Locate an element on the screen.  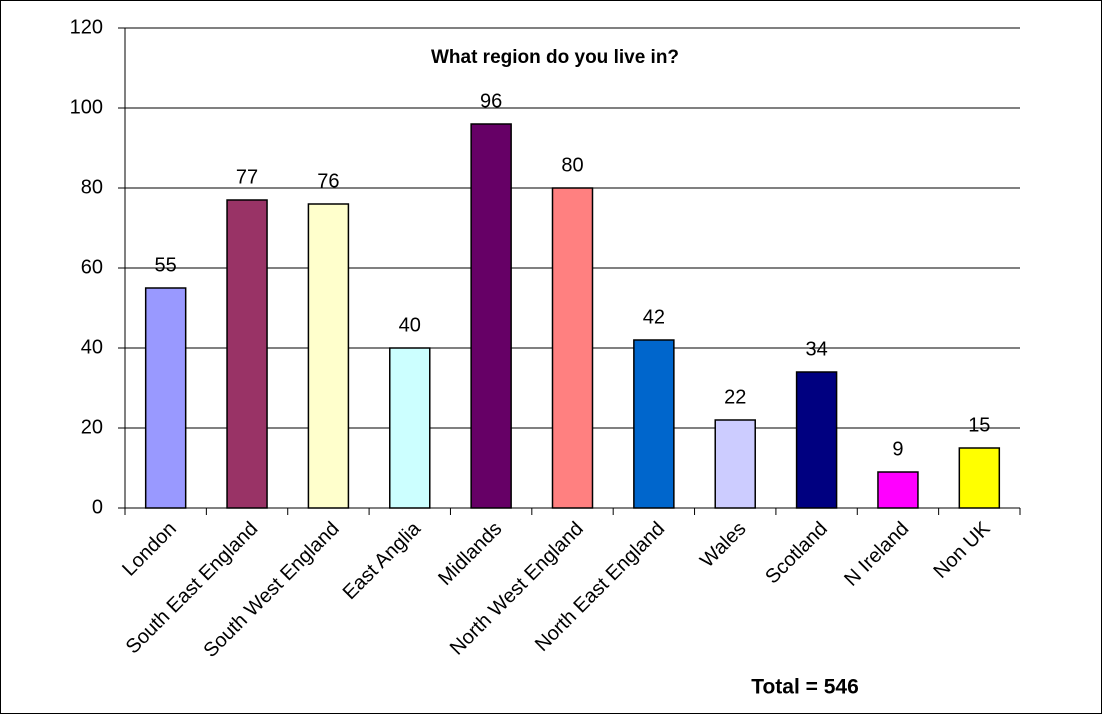
data-label: 9 is located at coordinates (897, 449).